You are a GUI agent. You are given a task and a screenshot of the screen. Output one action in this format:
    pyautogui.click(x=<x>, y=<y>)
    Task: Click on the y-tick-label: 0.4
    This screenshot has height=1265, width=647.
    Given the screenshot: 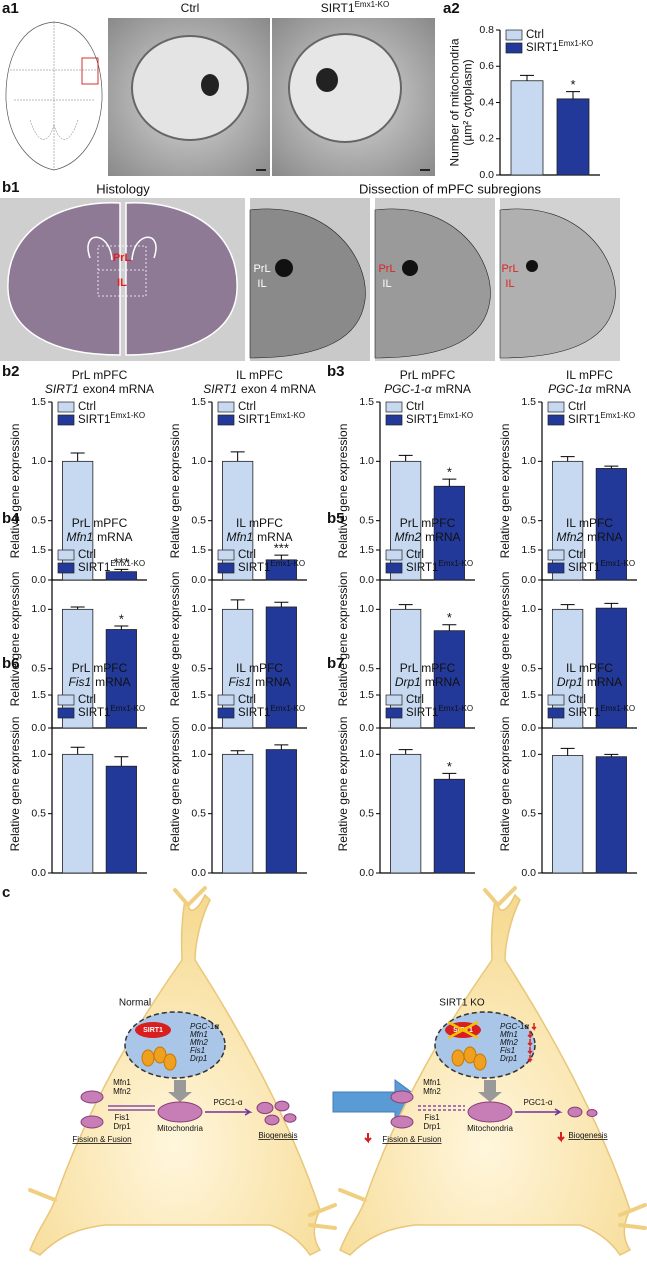 What is the action you would take?
    pyautogui.click(x=486, y=102)
    